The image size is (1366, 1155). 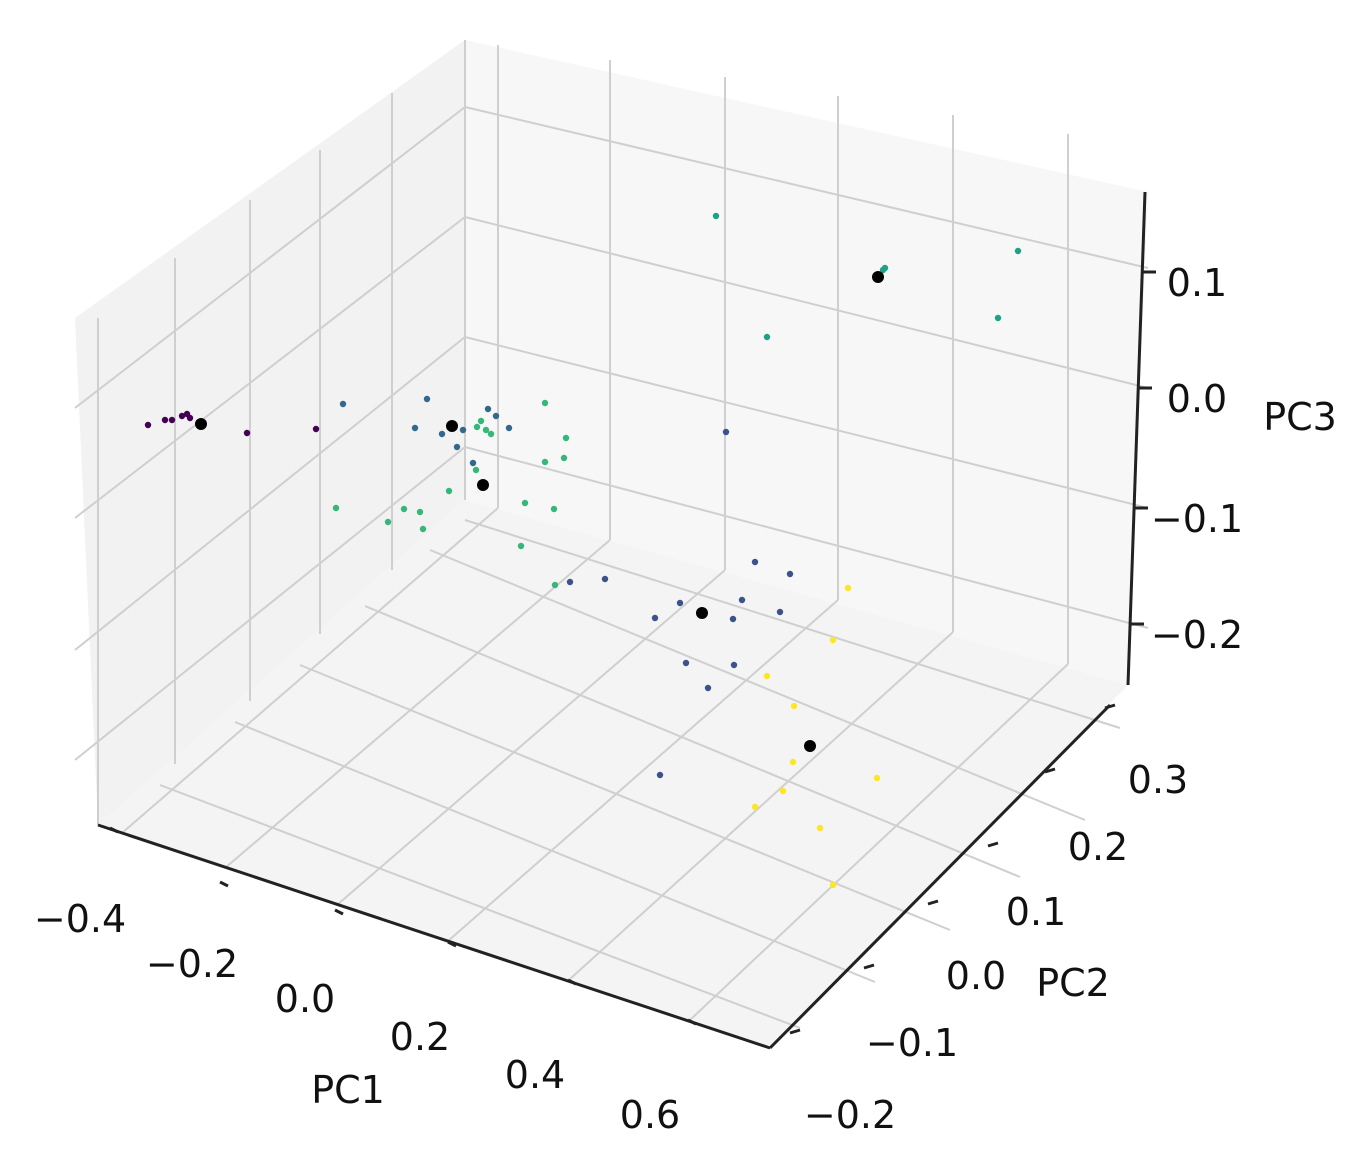 What do you see at coordinates (1073, 983) in the screenshot?
I see `y-axis-label: PC2` at bounding box center [1073, 983].